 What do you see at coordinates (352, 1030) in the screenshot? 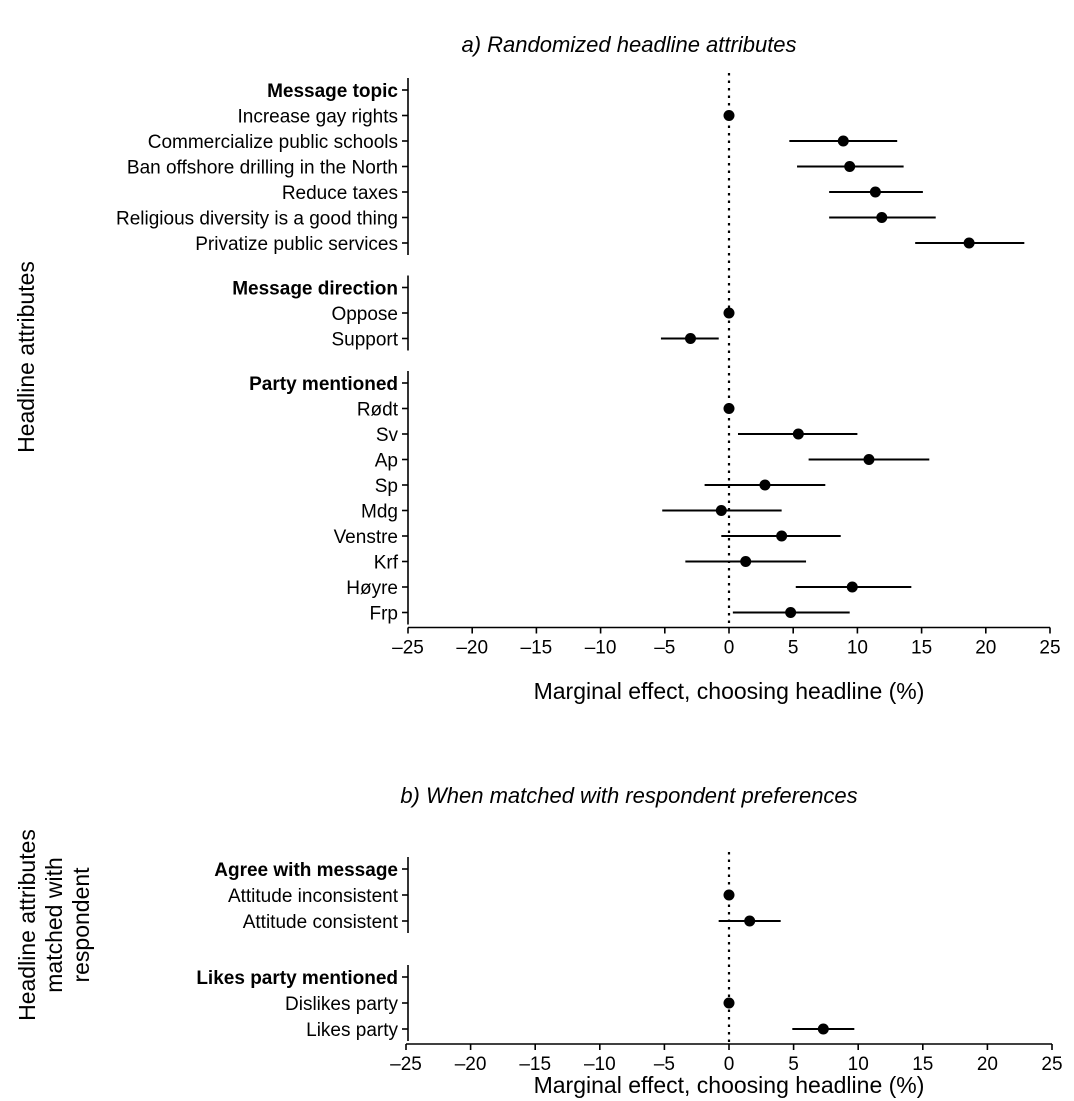
I see `panel-b-row-label: Likes party` at bounding box center [352, 1030].